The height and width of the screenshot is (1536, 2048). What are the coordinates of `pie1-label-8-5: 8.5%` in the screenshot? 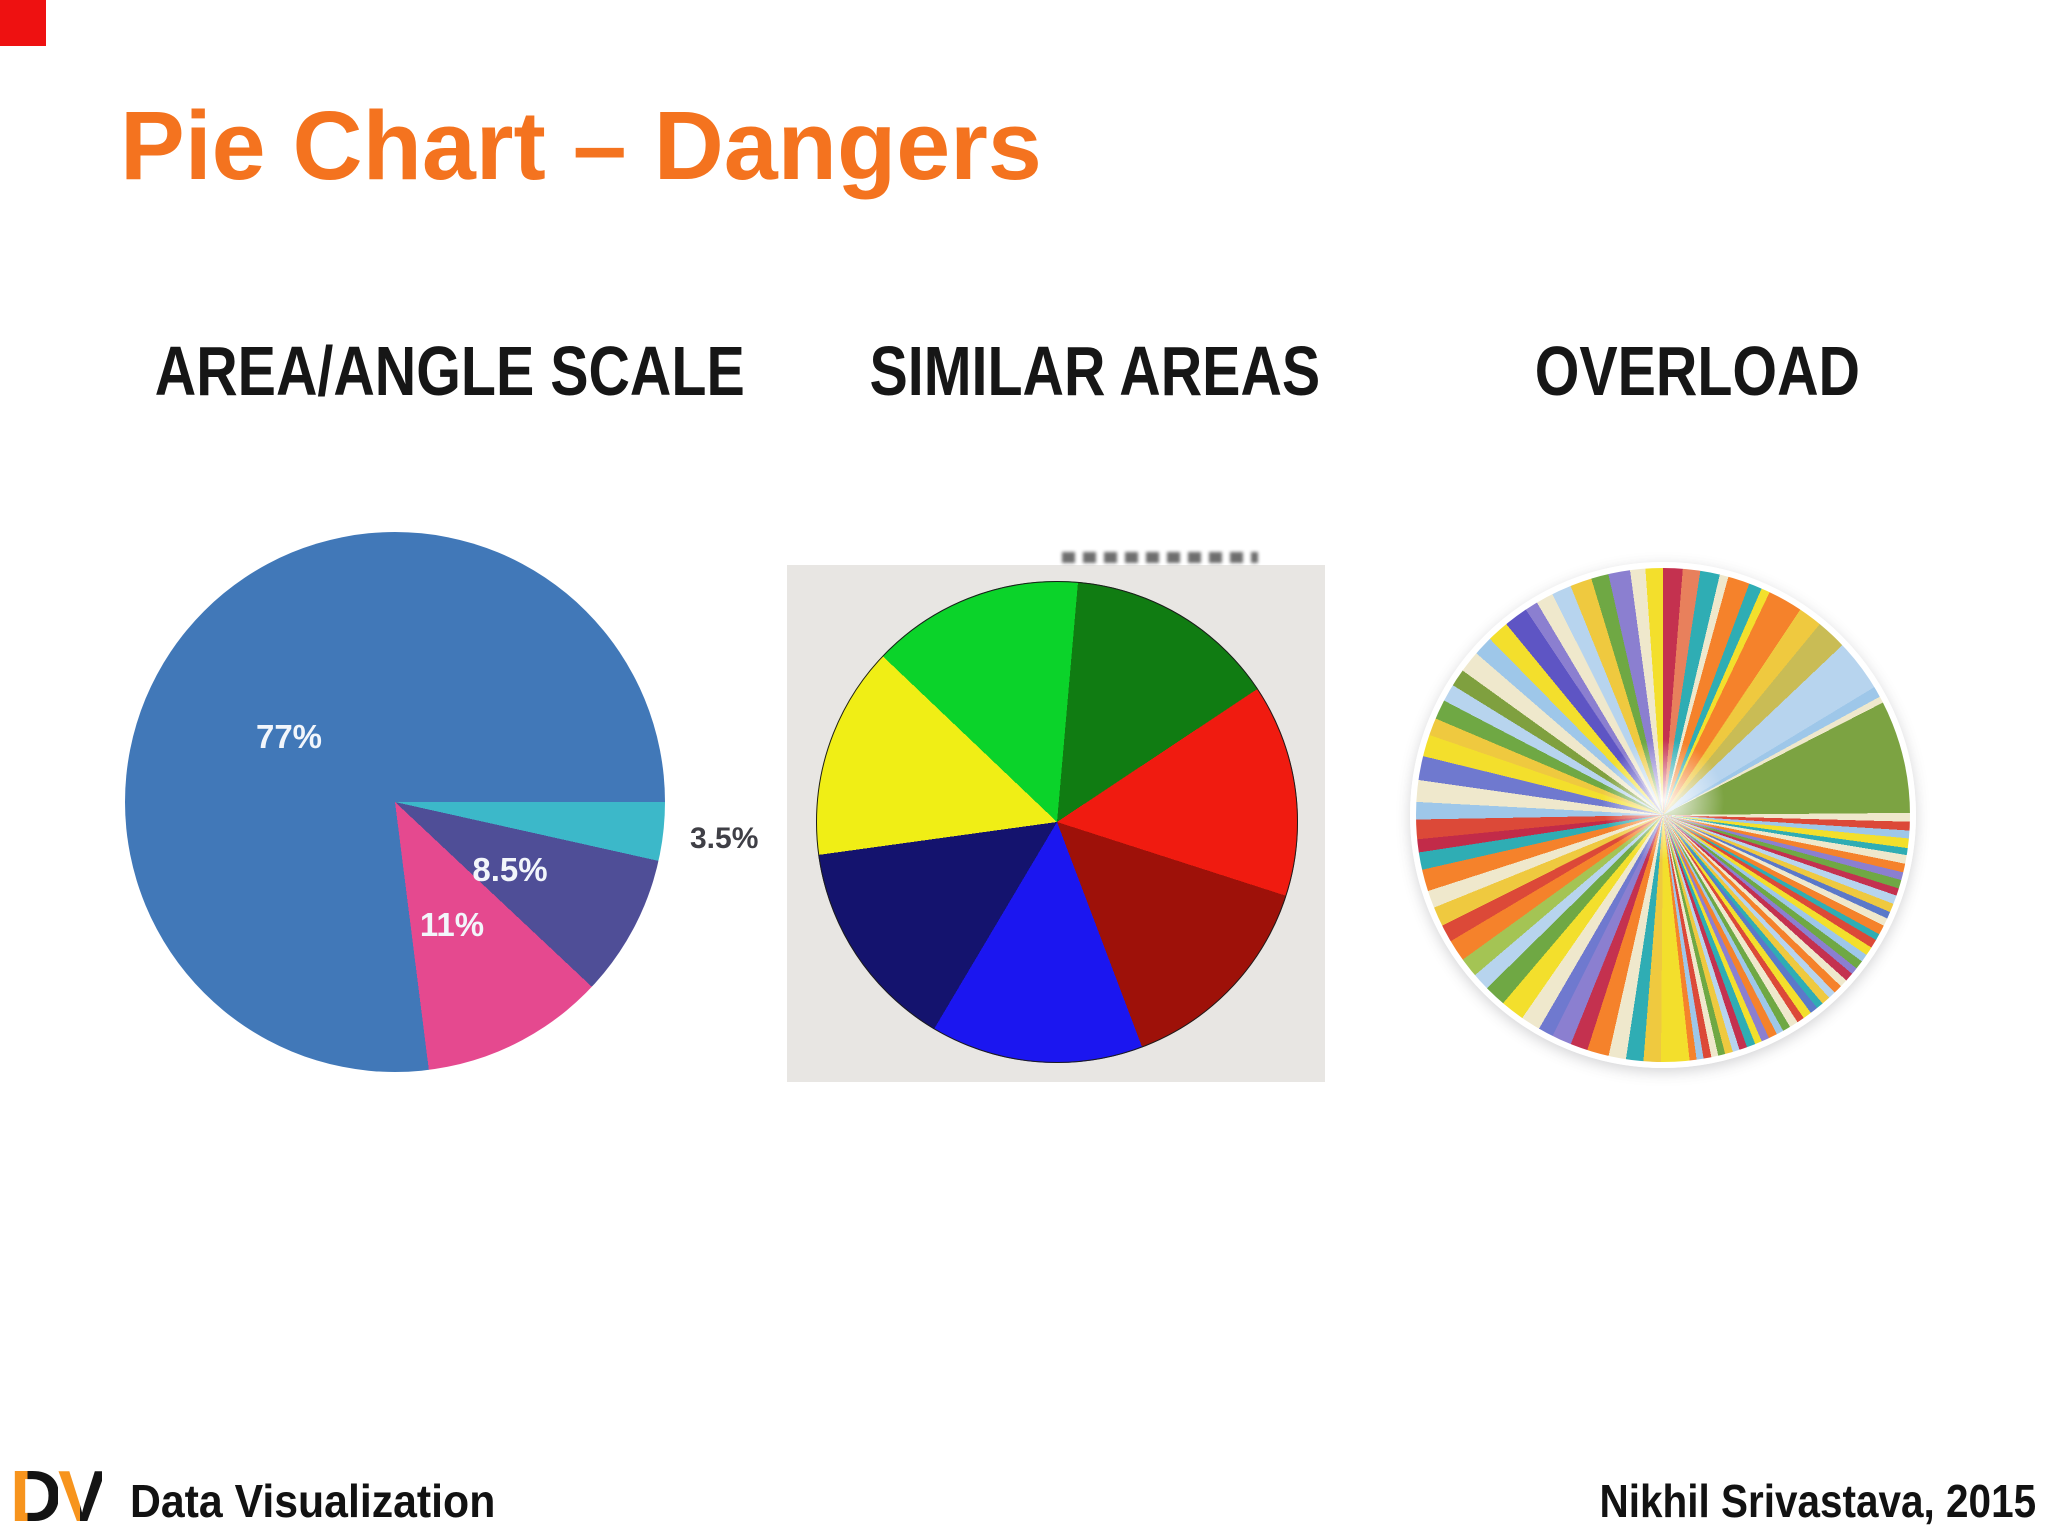 It's located at (510, 869).